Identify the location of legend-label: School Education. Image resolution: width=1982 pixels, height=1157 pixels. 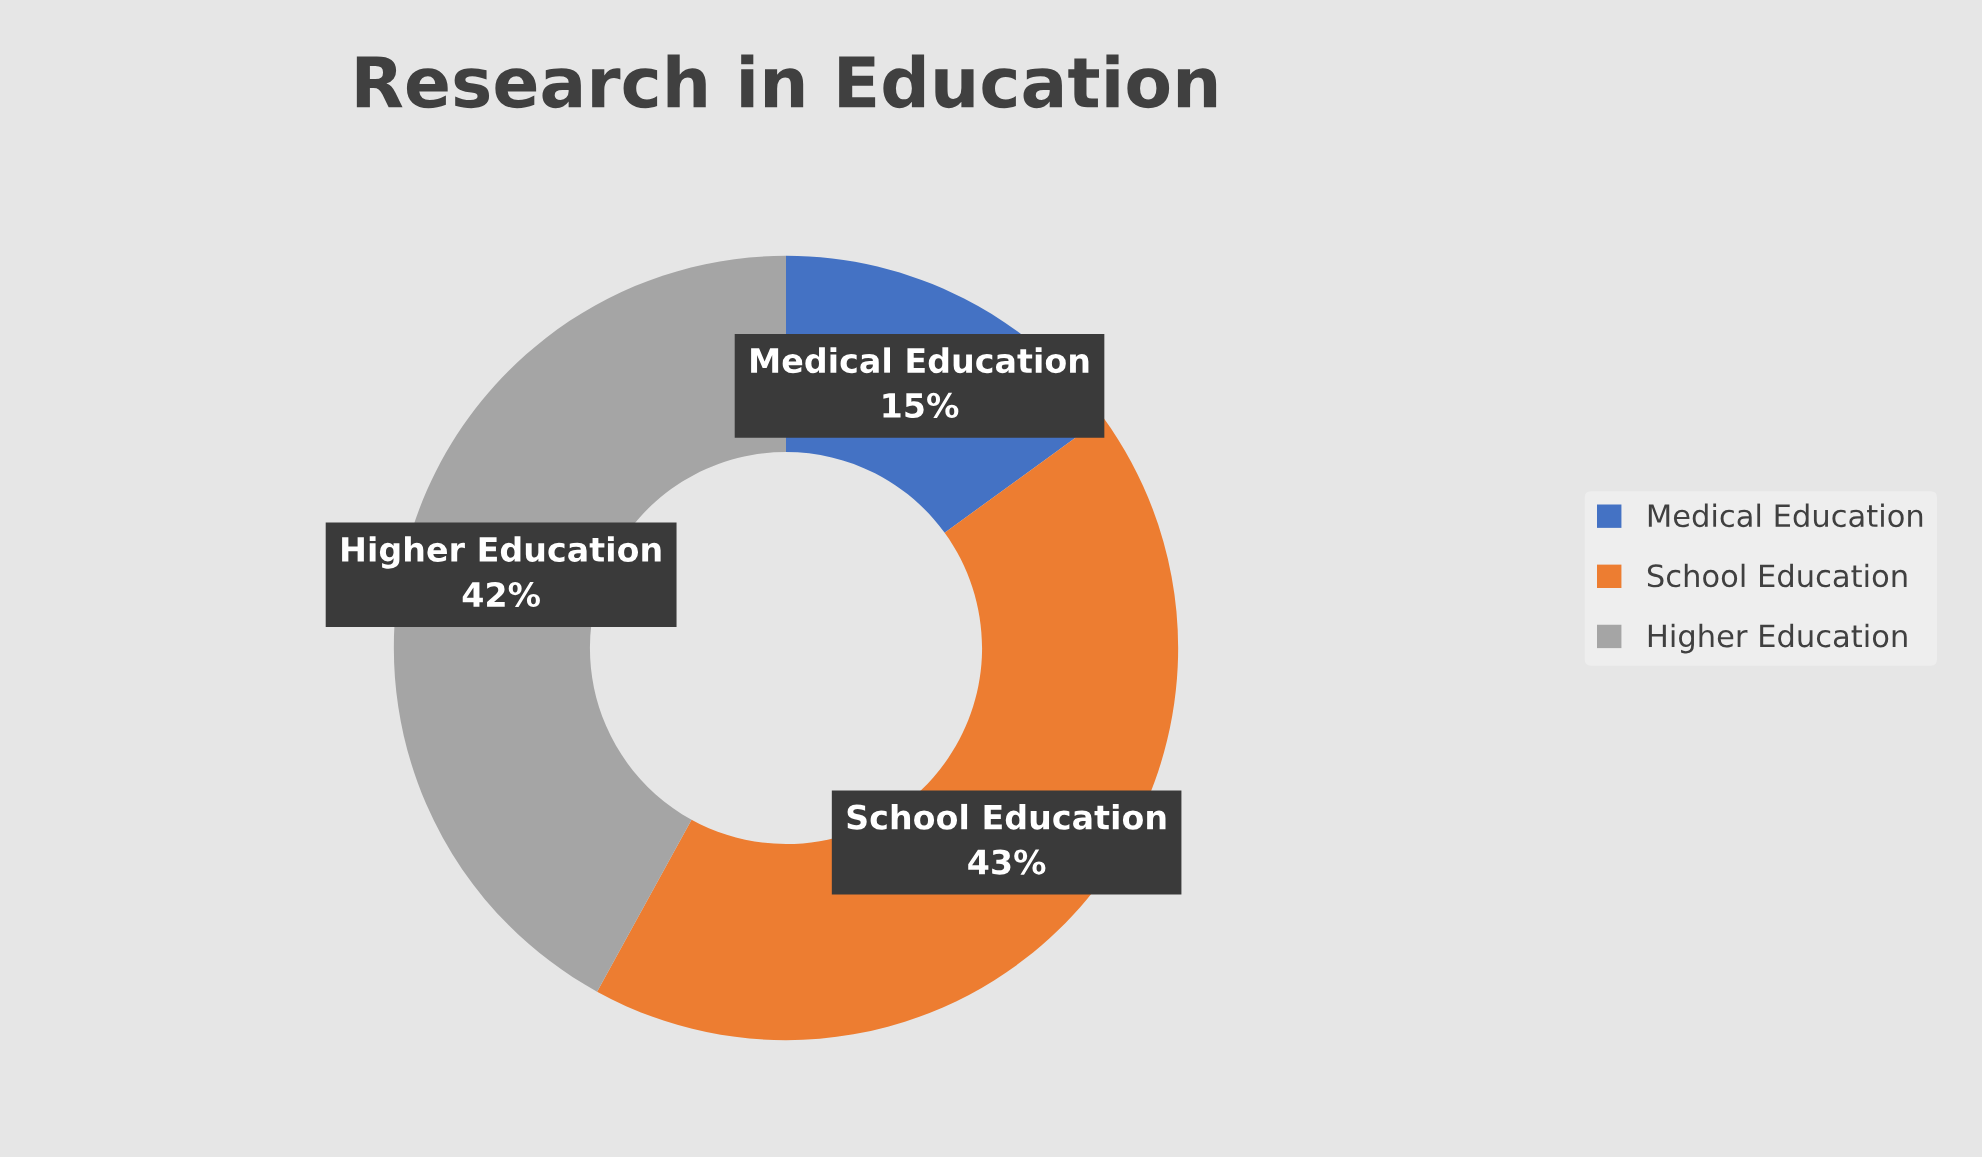
(1777, 575).